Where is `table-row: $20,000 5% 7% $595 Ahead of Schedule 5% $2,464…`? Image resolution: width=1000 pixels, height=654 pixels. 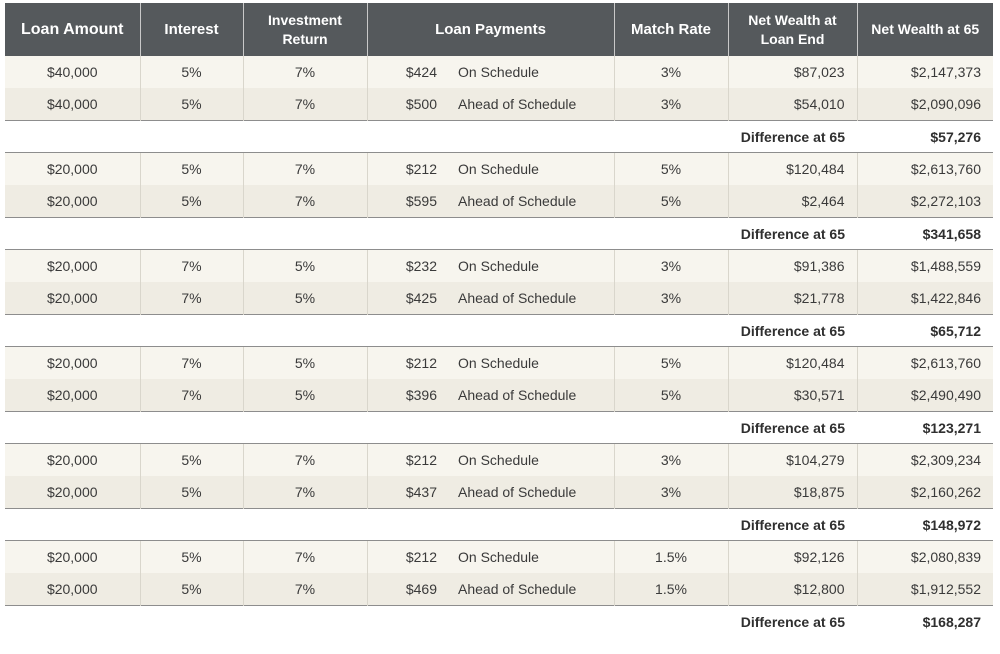 table-row: $20,000 5% 7% $595 Ahead of Schedule 5% $2,464… is located at coordinates (499, 201).